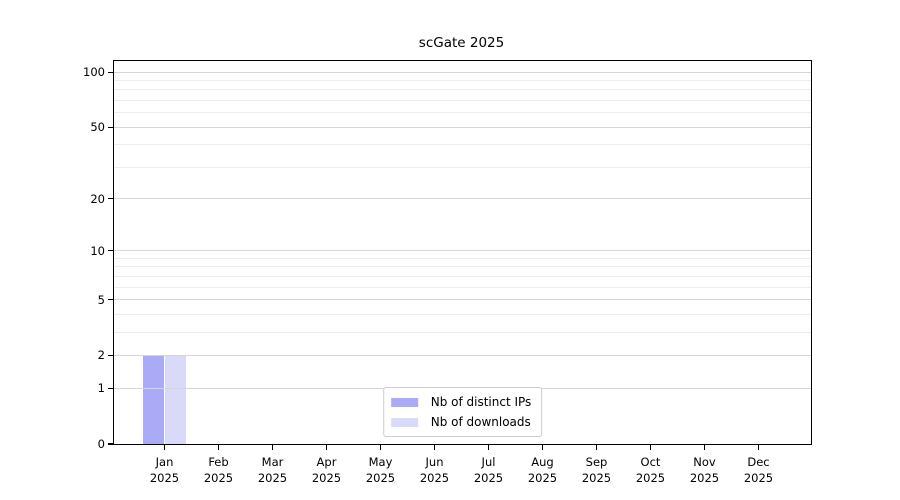  I want to click on legend-label: Nb of distinct IPs, so click(481, 402).